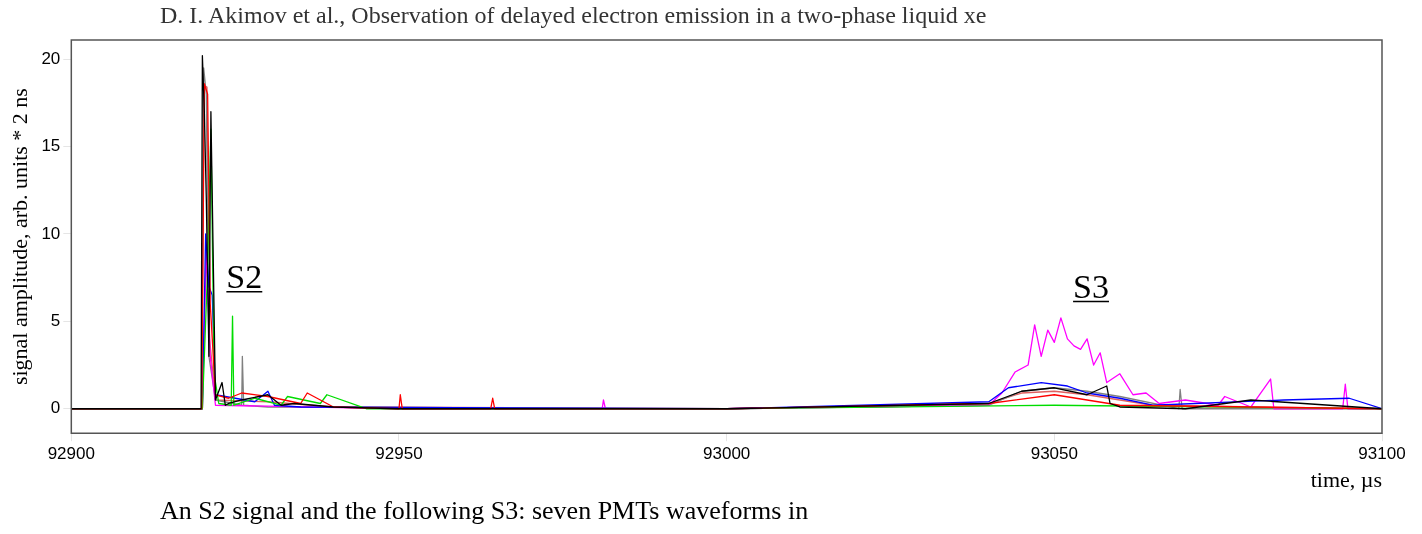 This screenshot has height=534, width=1422. Describe the element at coordinates (71, 454) in the screenshot. I see `x-tick-label: 92900` at that location.